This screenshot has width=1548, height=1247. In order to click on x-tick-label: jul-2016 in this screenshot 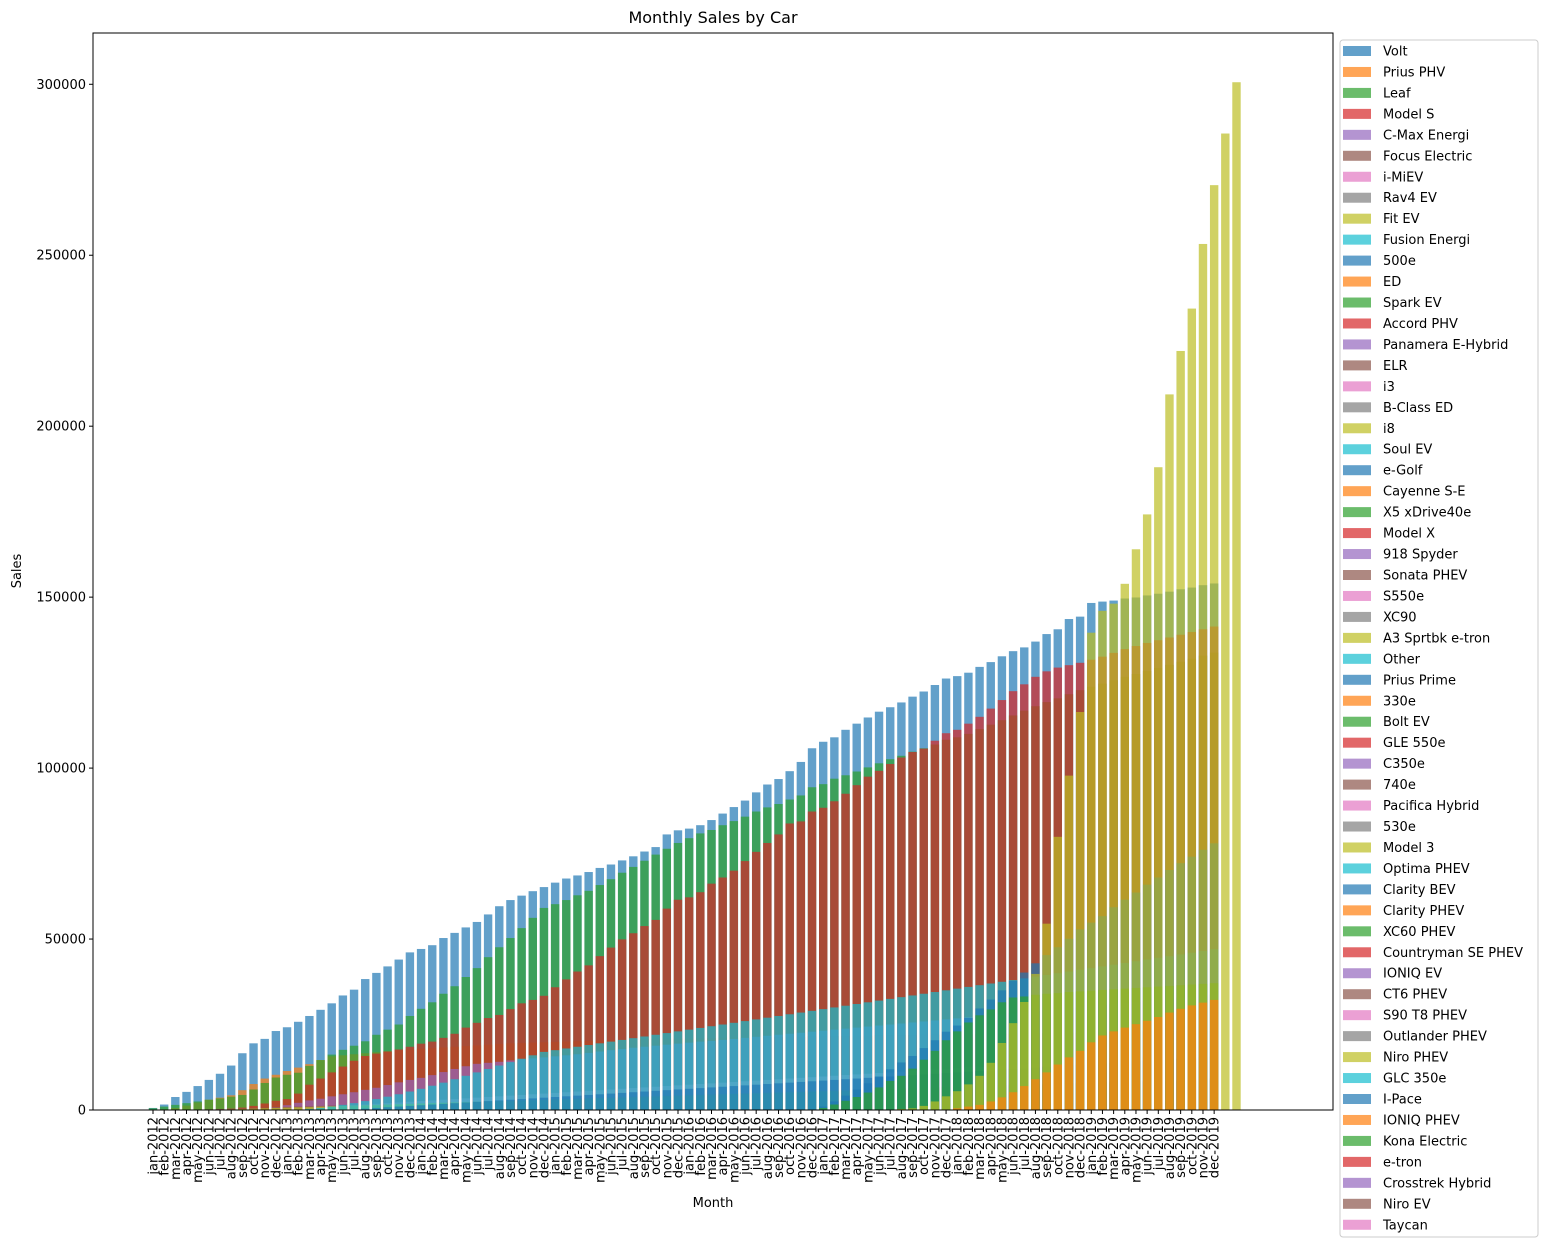, I will do `click(757, 1144)`.